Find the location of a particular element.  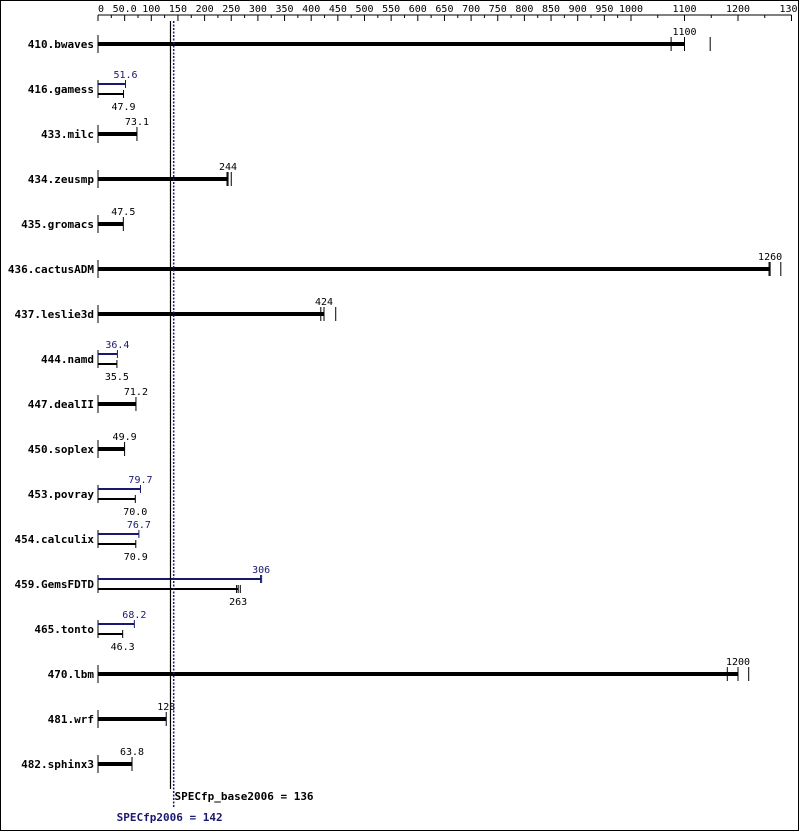

peak-value-label: 79.7 is located at coordinates (140, 480).